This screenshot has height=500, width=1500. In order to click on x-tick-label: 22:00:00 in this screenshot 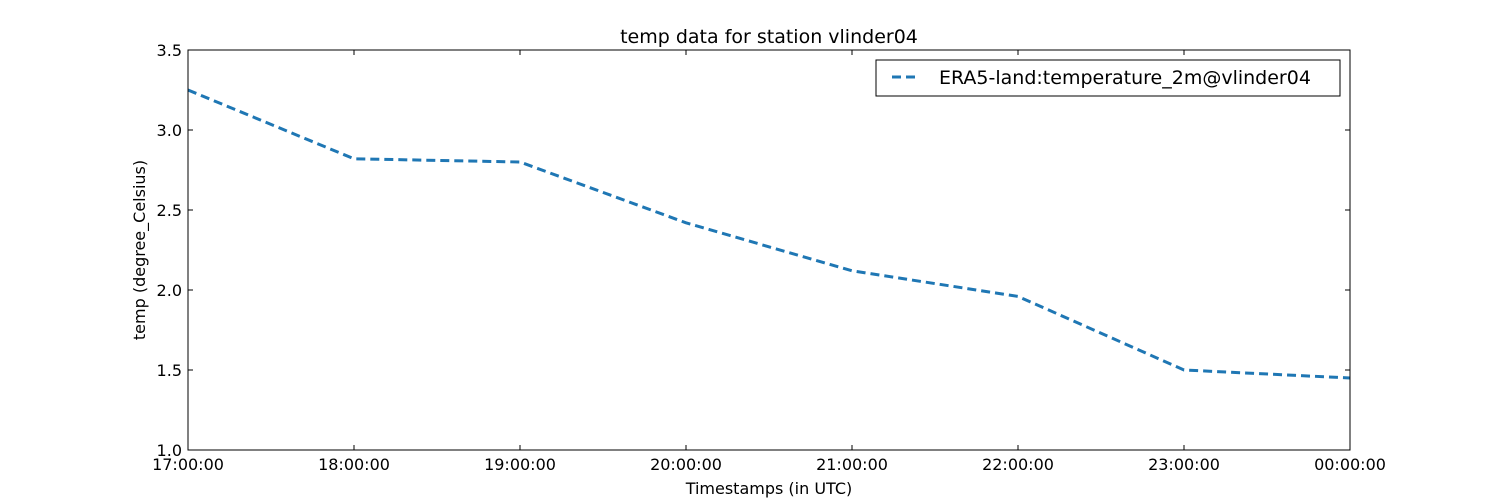, I will do `click(1018, 464)`.